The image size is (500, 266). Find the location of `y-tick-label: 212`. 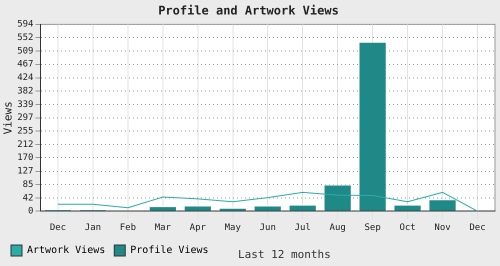

y-tick-label: 212 is located at coordinates (25, 145).